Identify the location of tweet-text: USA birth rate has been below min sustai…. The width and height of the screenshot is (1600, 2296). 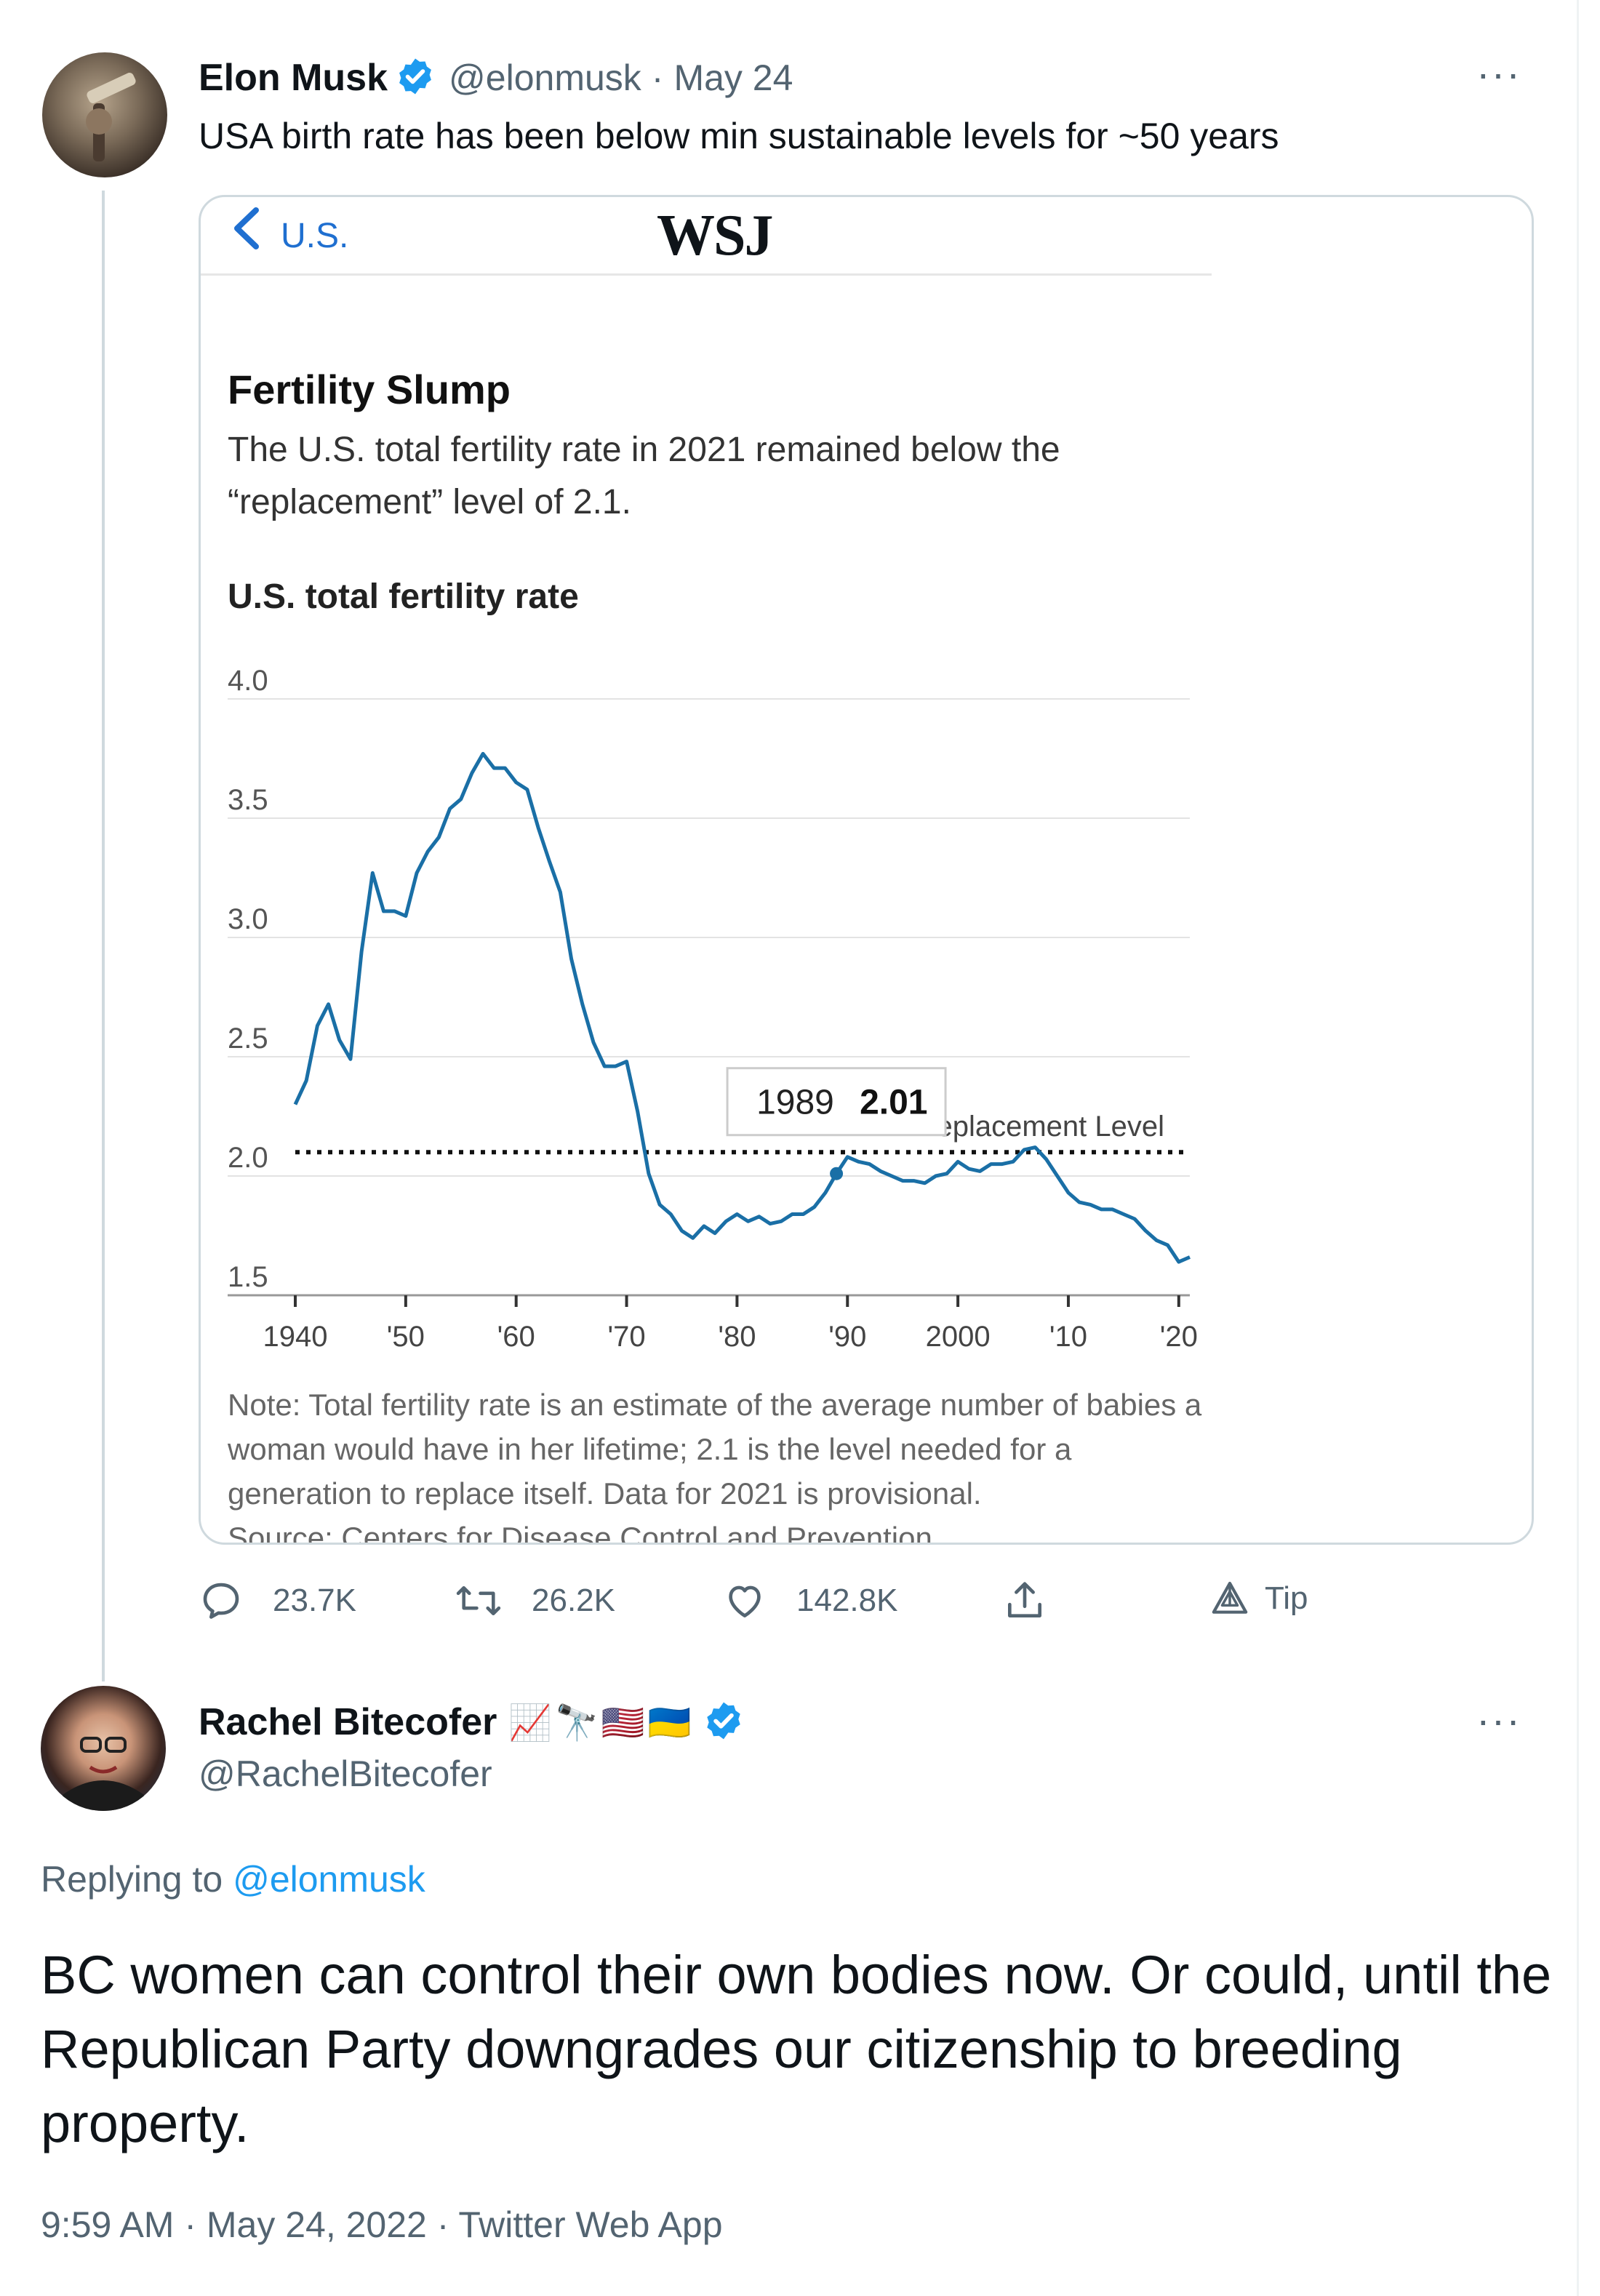
(739, 136).